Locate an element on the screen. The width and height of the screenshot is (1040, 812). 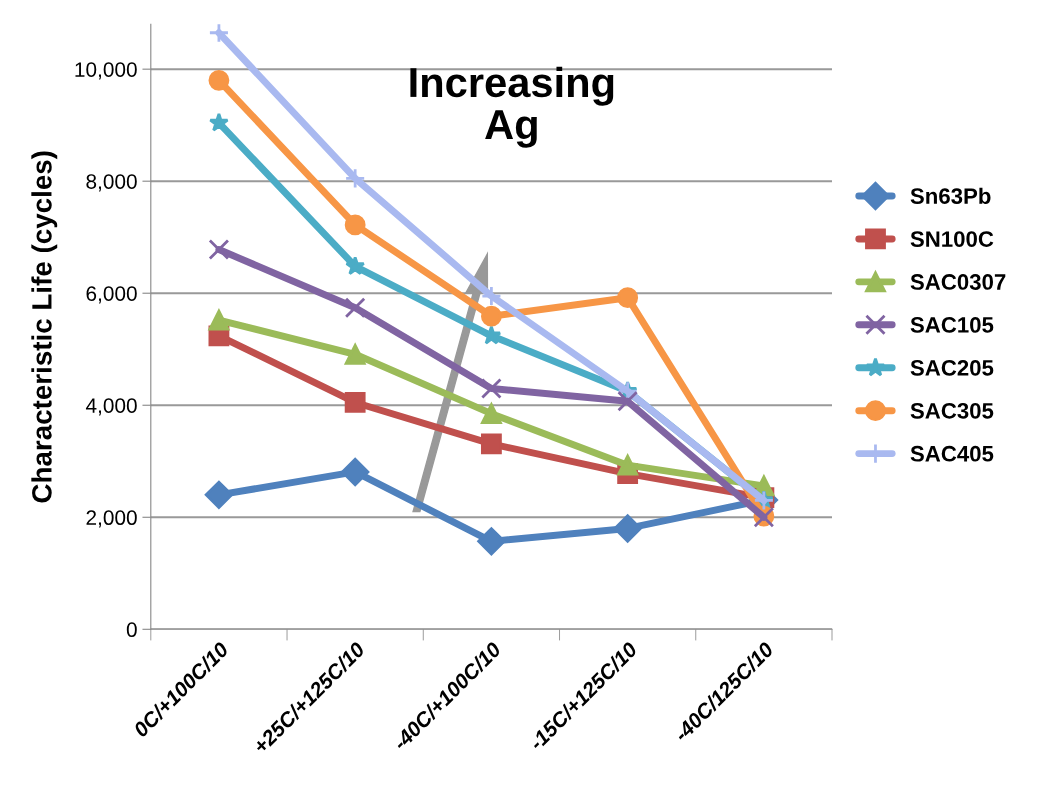
legend-label: SAC105 is located at coordinates (952, 325).